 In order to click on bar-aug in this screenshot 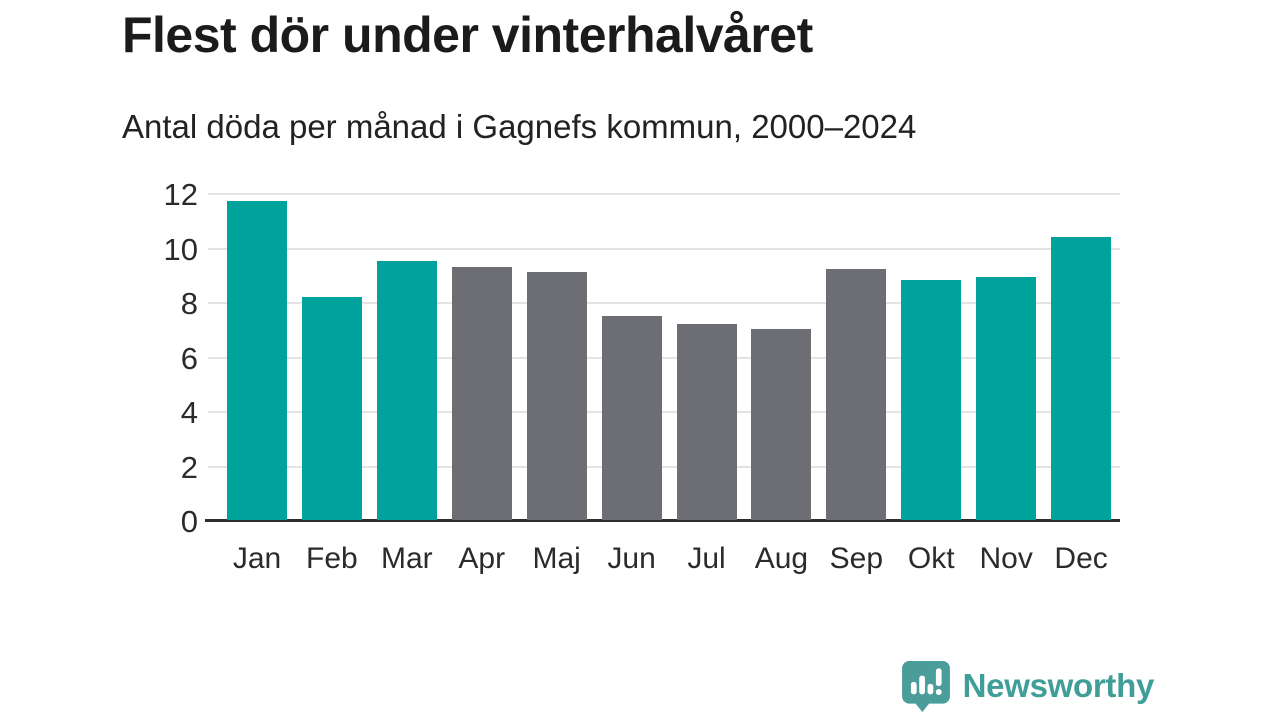, I will do `click(781, 424)`.